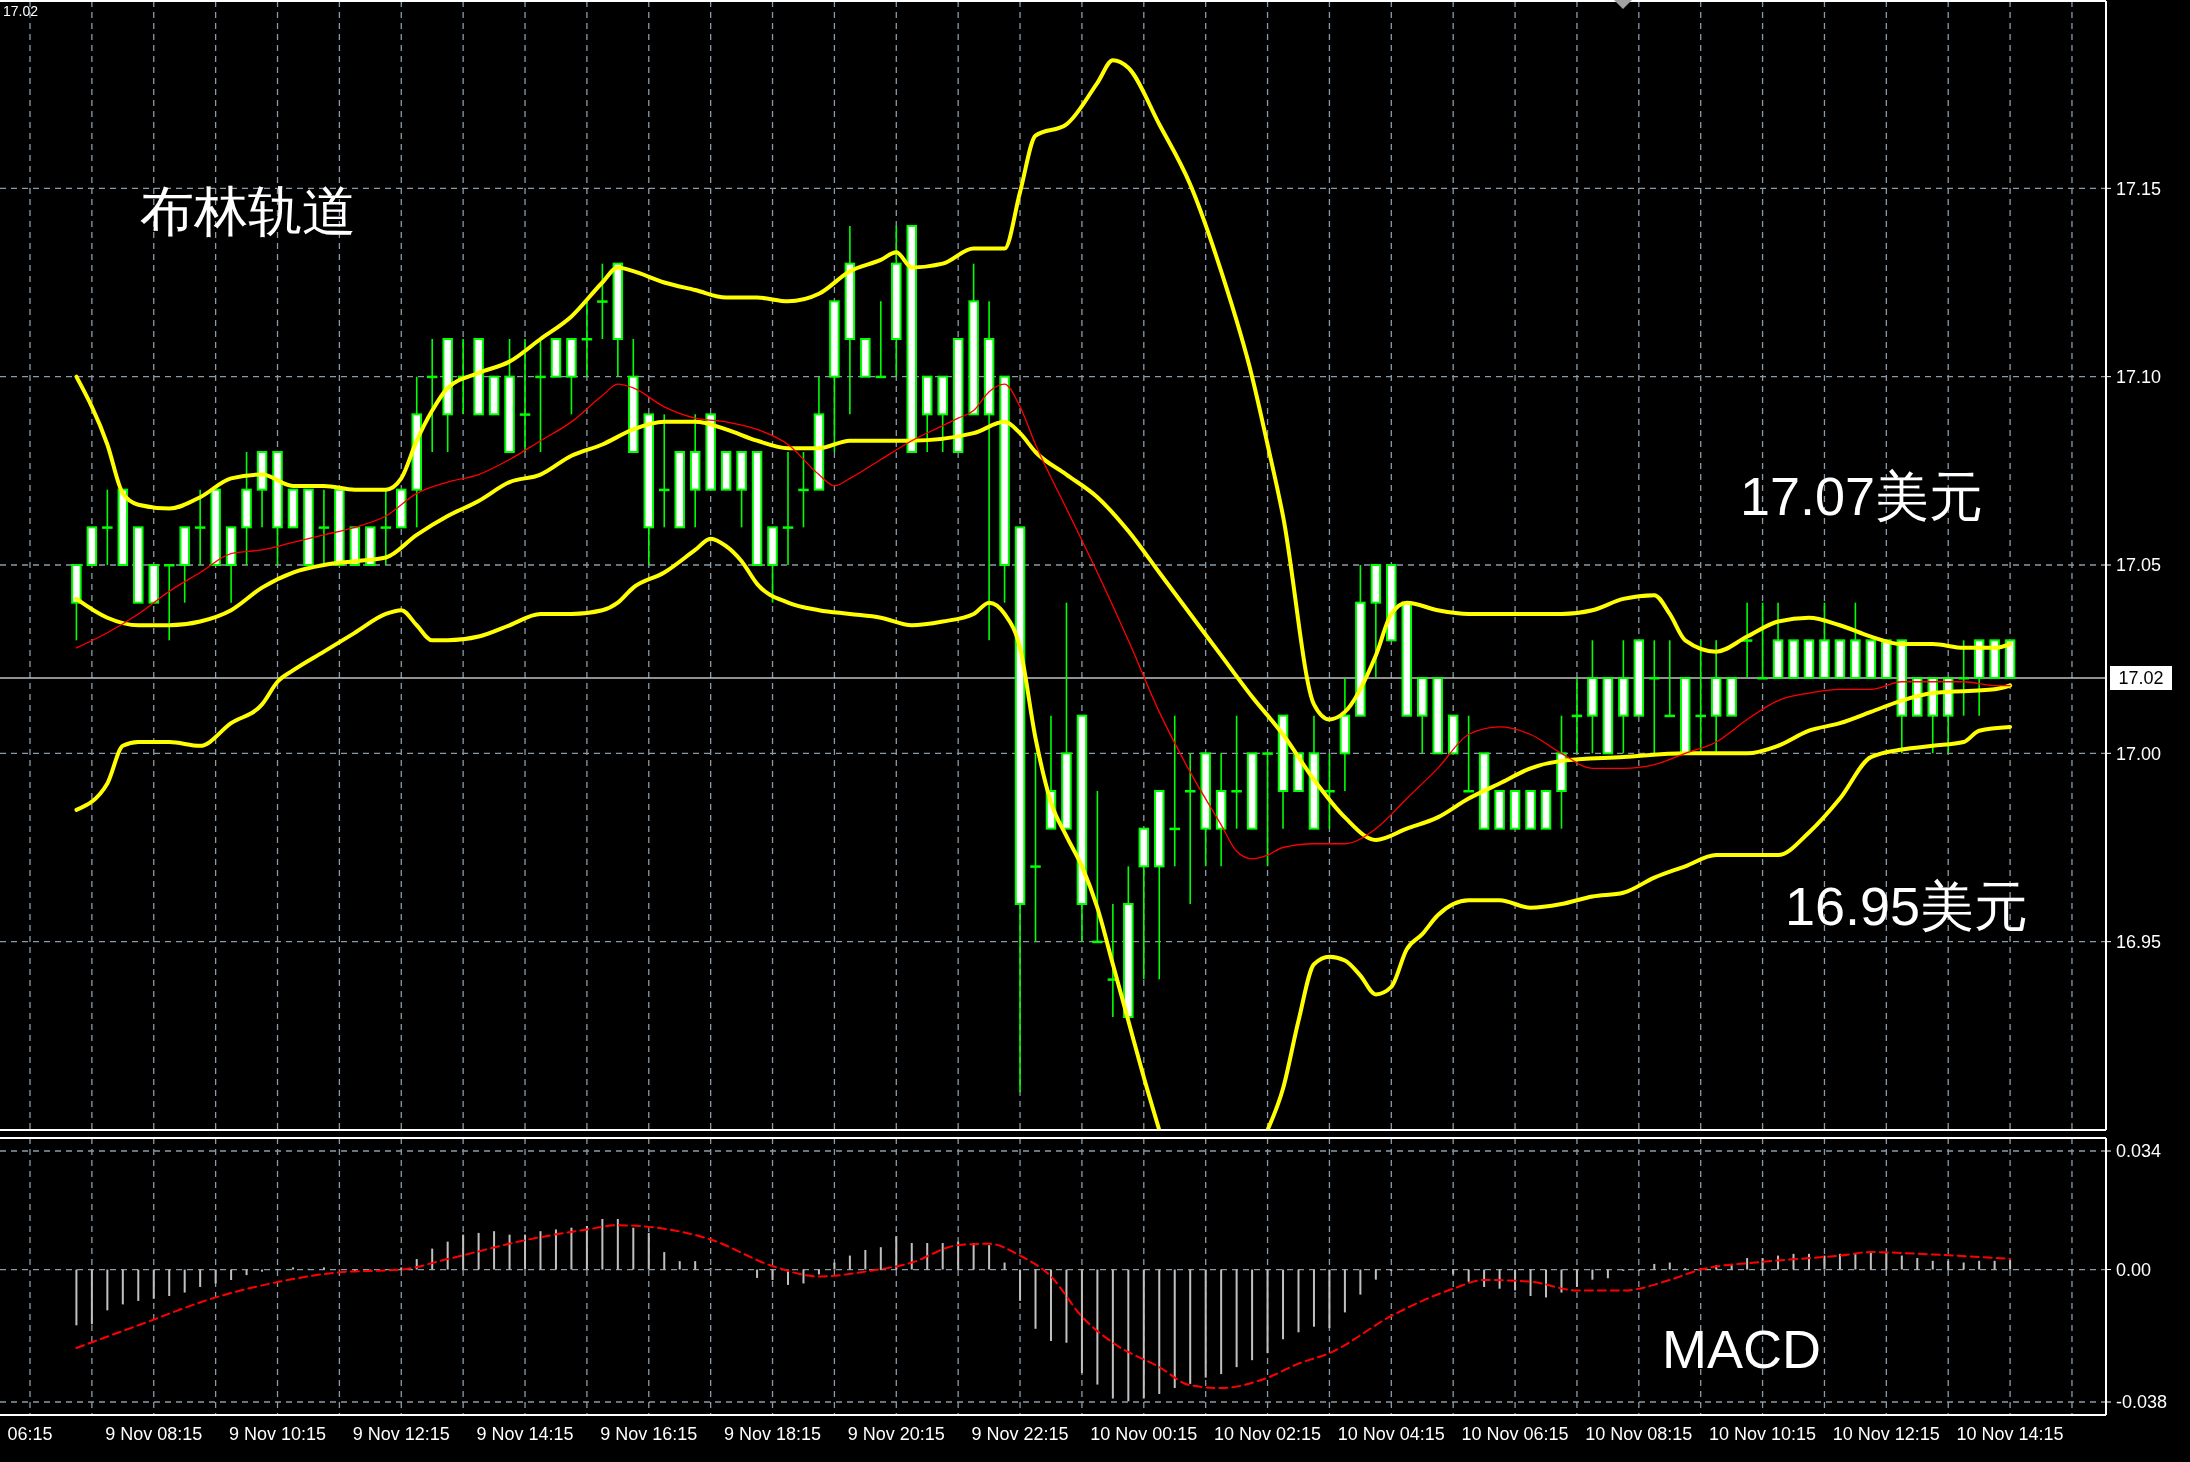 This screenshot has width=2190, height=1462. What do you see at coordinates (2139, 1151) in the screenshot?
I see `y-tick-label: 0.034` at bounding box center [2139, 1151].